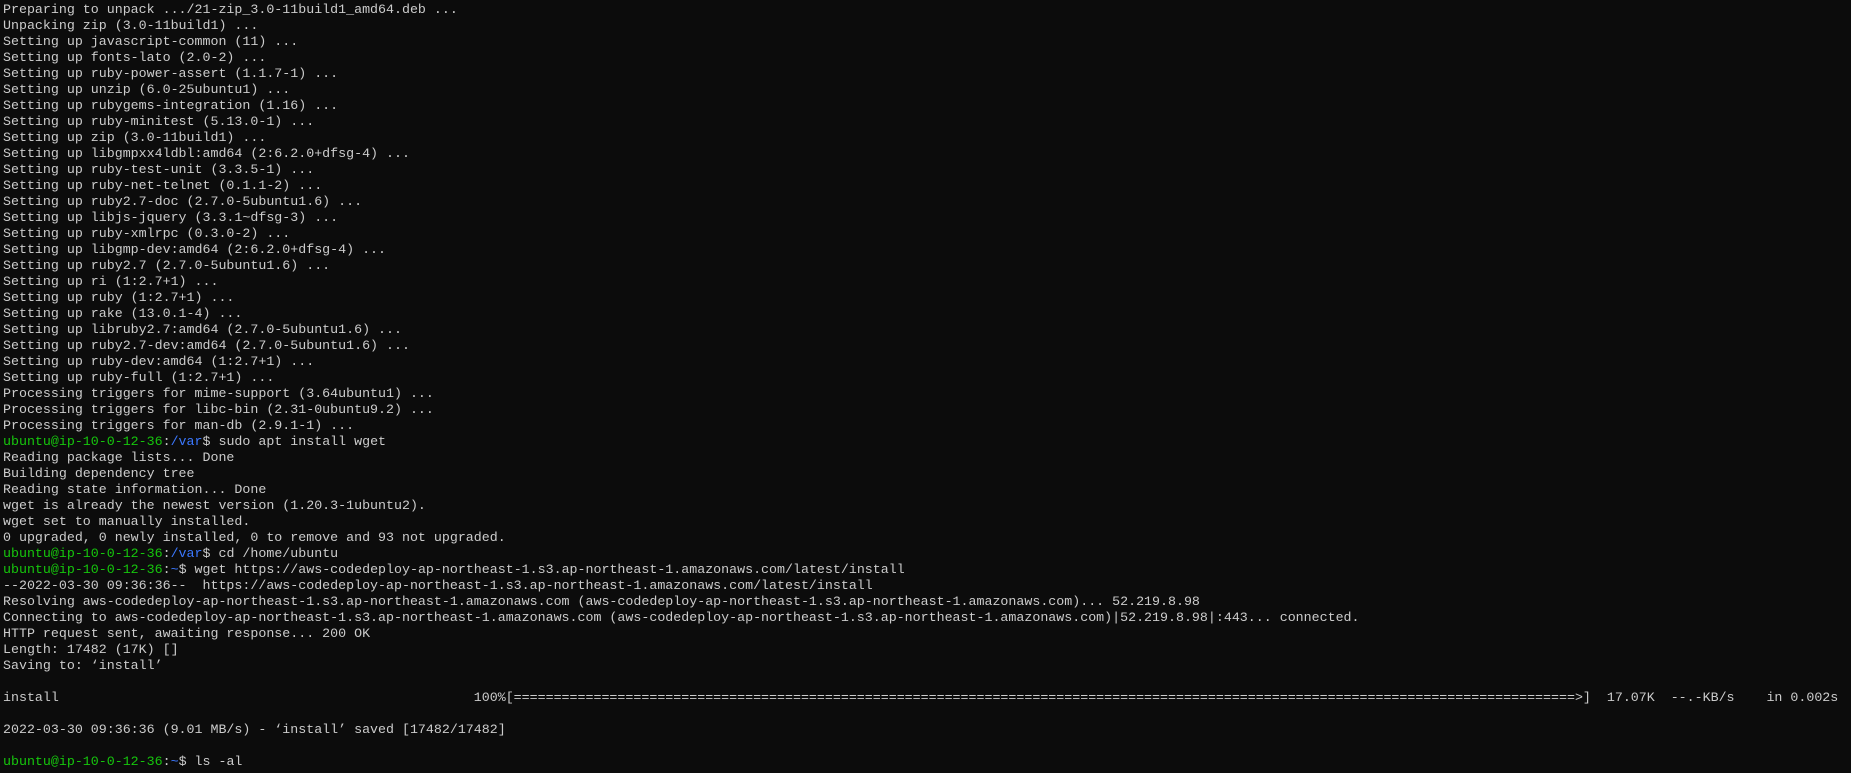 Image resolution: width=1851 pixels, height=773 pixels. What do you see at coordinates (91, 649) in the screenshot?
I see `output-line: Length: 17482 (17K) []` at bounding box center [91, 649].